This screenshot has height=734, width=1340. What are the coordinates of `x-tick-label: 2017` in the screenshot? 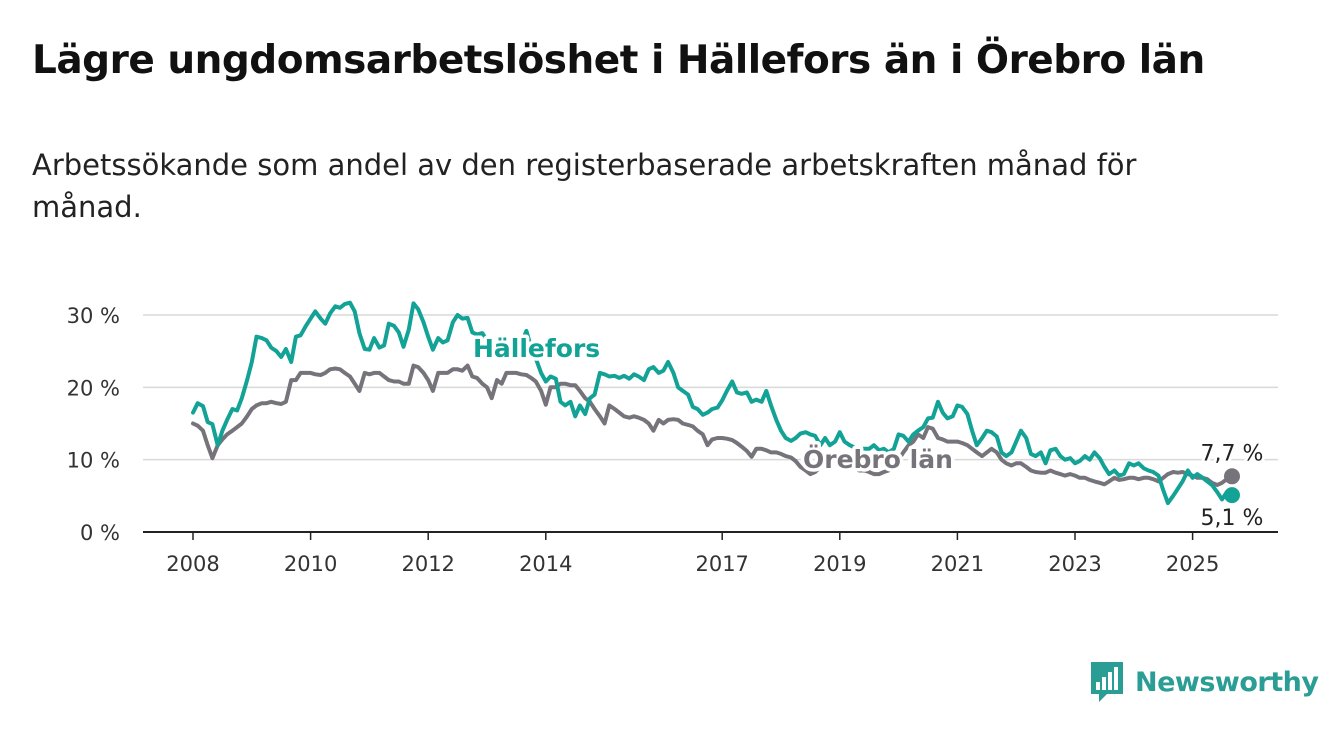 It's located at (721, 564).